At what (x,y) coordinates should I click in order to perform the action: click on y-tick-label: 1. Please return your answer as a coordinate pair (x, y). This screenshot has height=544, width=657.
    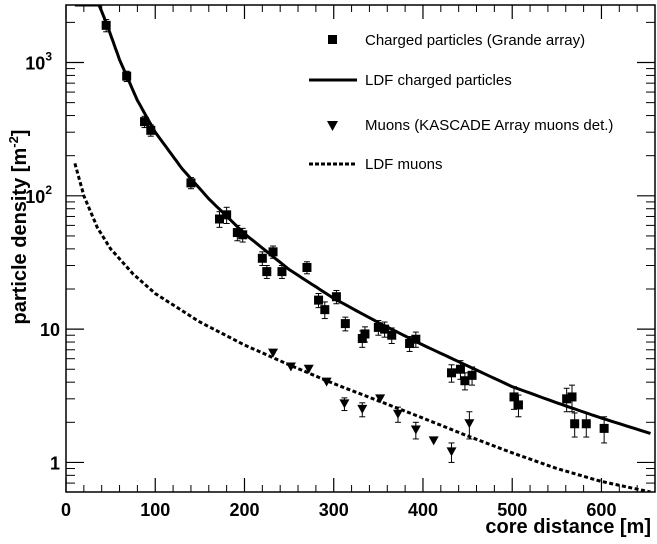
    Looking at the image, I should click on (55, 463).